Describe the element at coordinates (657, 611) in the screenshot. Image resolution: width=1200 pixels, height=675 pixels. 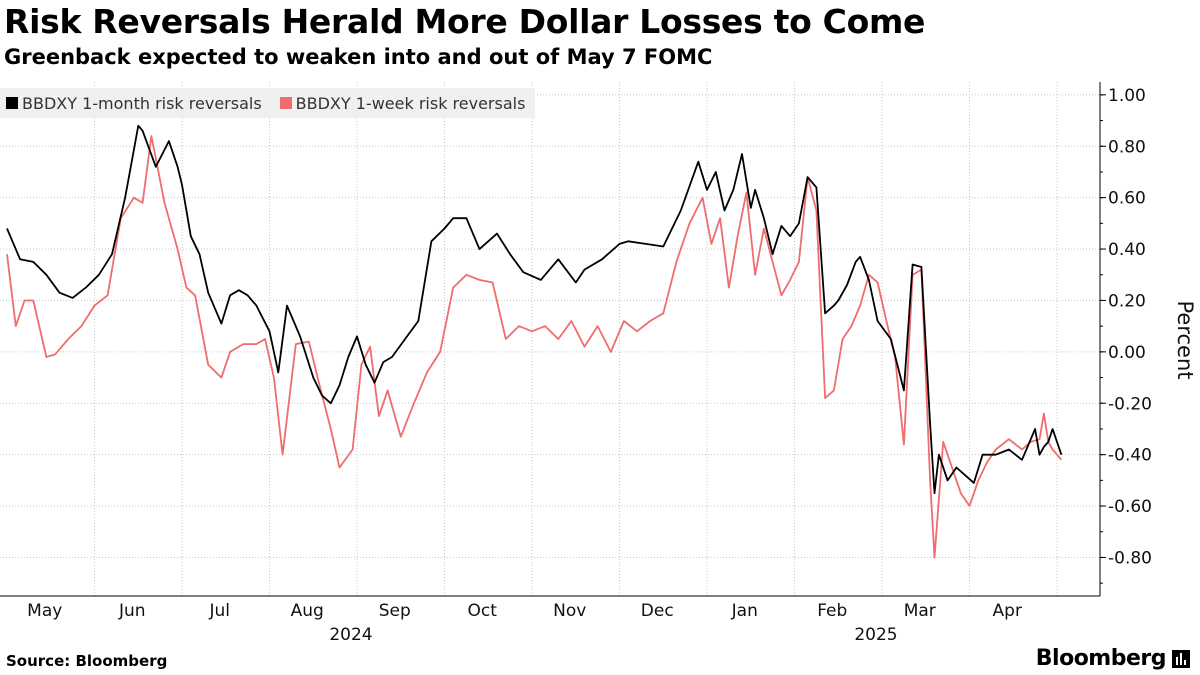
I see `x-tick-label: Dec` at that location.